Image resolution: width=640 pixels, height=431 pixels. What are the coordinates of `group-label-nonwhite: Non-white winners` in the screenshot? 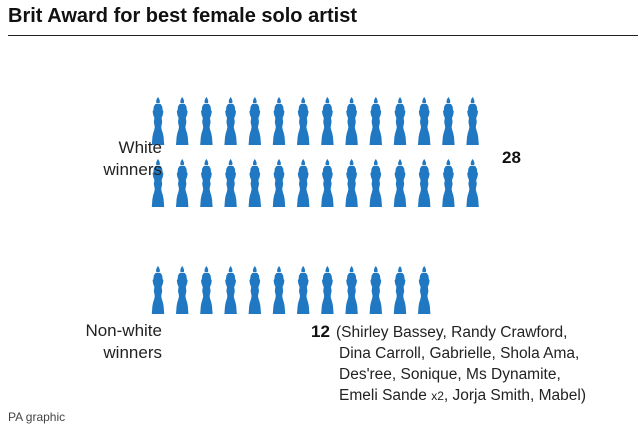 It's located at (123, 342).